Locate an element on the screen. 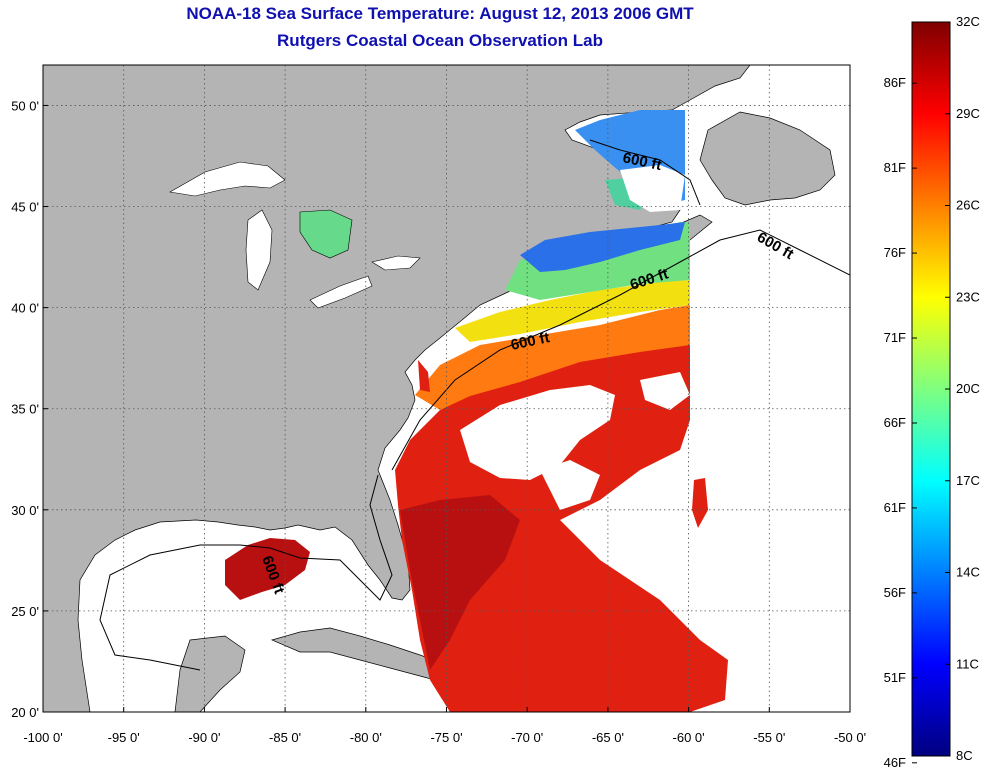  lat-tick-label: 45 0' is located at coordinates (25, 207).